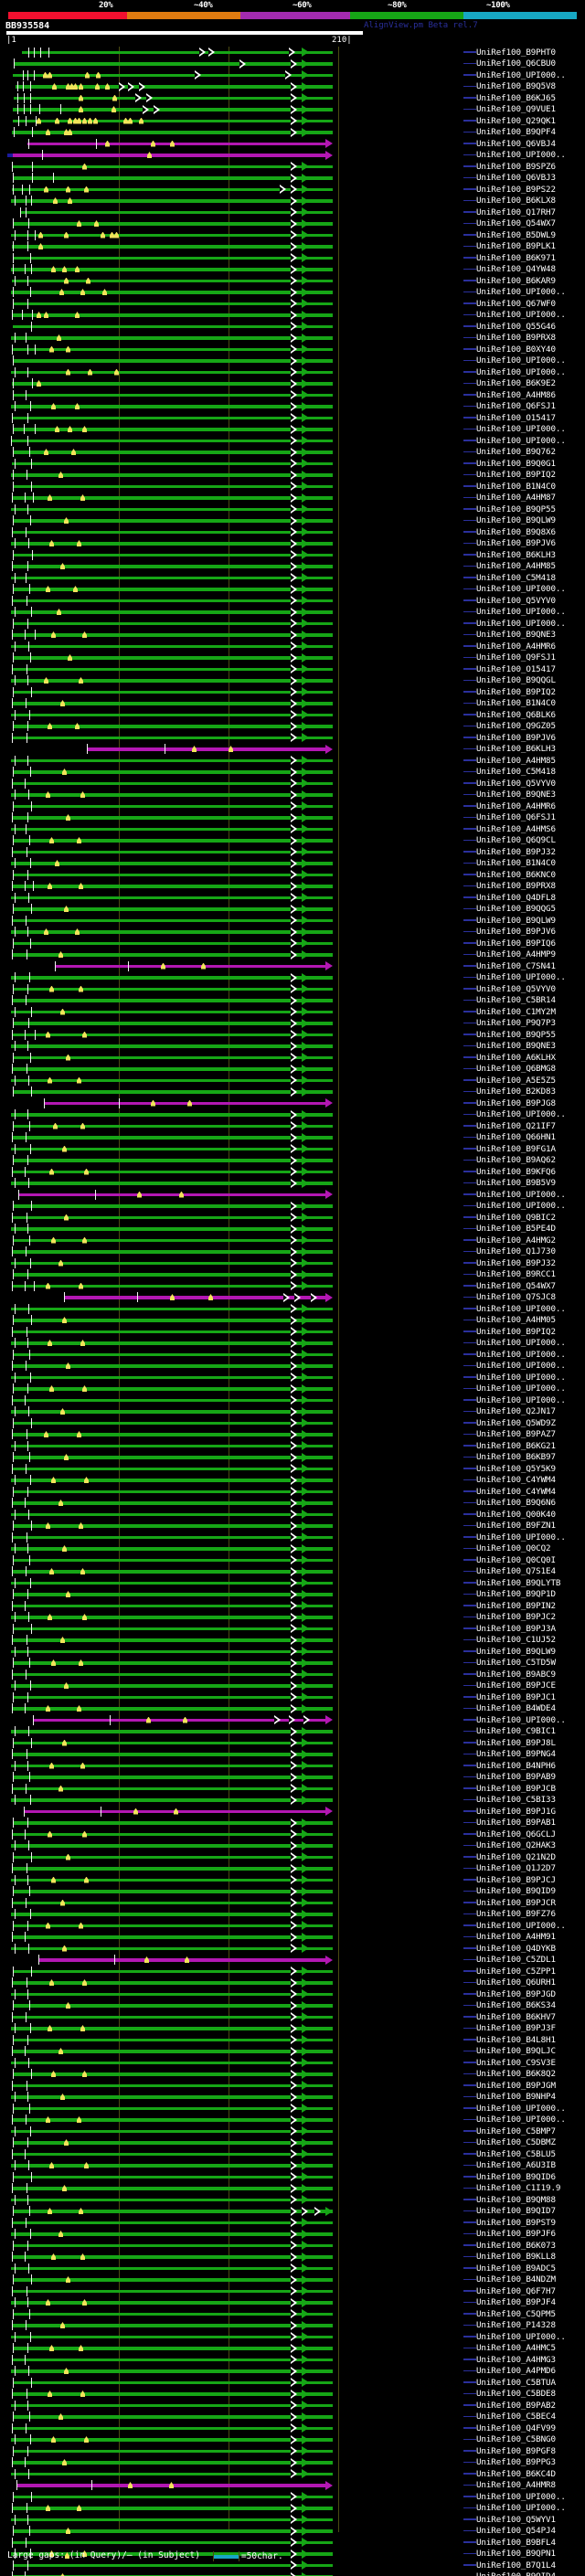 The height and width of the screenshot is (2576, 585). What do you see at coordinates (516, 1902) in the screenshot?
I see `subject-label: UniRef100_B9PJCR` at bounding box center [516, 1902].